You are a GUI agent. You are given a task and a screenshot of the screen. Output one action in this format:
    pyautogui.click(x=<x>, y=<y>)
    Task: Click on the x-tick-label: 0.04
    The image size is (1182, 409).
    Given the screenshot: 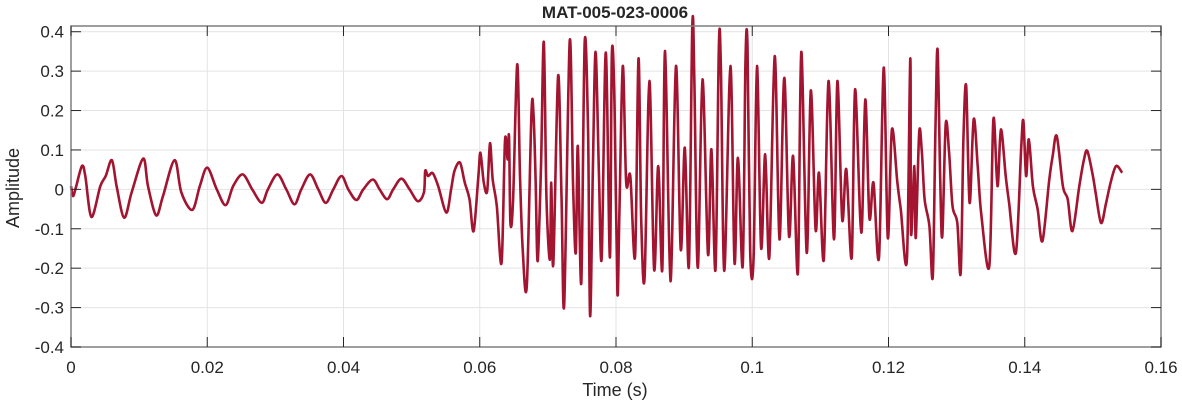 What is the action you would take?
    pyautogui.click(x=343, y=367)
    